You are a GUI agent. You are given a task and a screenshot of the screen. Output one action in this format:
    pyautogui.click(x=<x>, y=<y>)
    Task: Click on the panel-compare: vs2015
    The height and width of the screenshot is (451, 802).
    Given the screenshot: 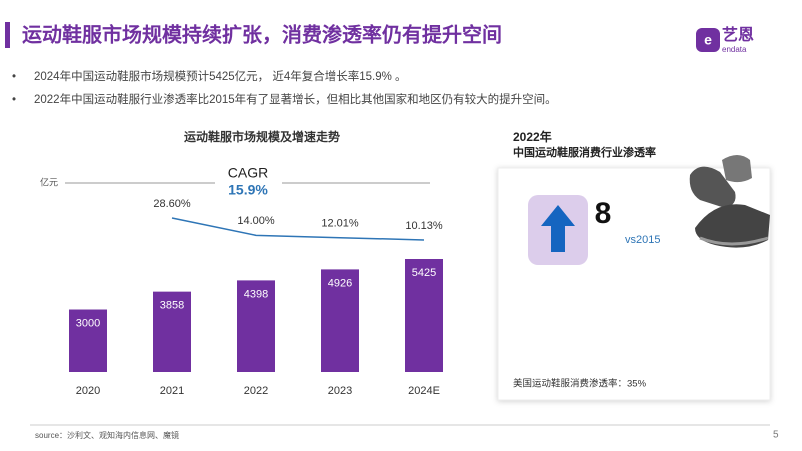 What is the action you would take?
    pyautogui.click(x=642, y=240)
    